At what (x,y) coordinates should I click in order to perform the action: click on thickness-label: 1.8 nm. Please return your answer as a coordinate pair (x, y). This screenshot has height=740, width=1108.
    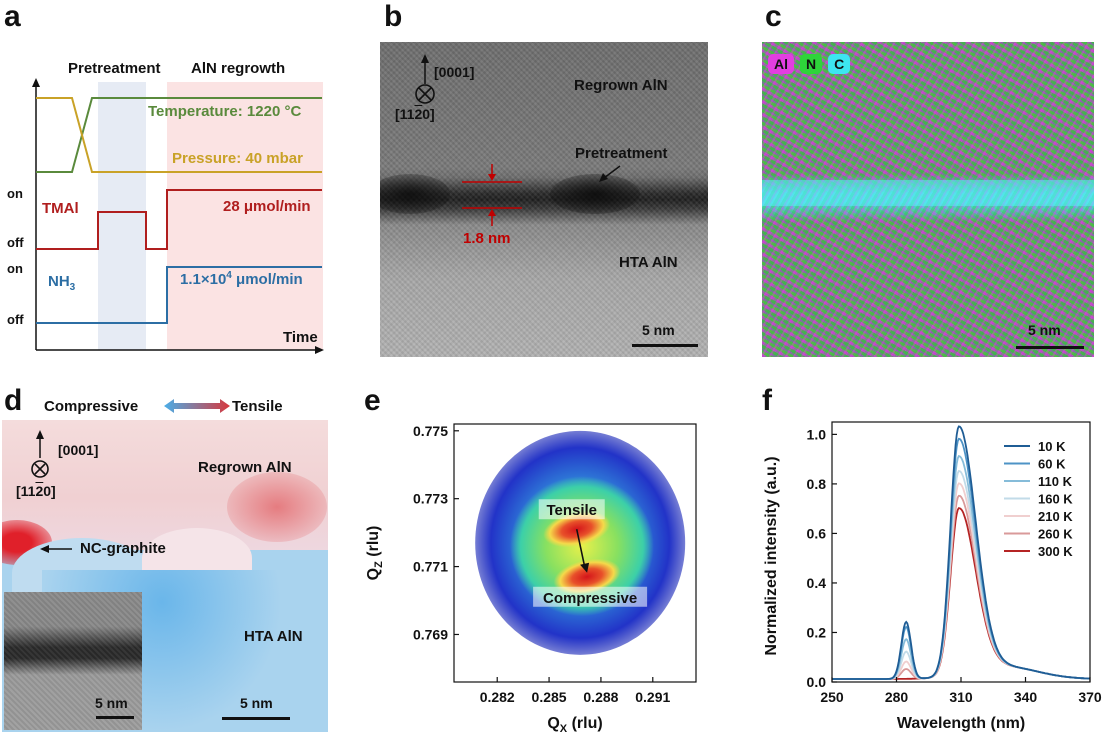
    Looking at the image, I should click on (487, 238).